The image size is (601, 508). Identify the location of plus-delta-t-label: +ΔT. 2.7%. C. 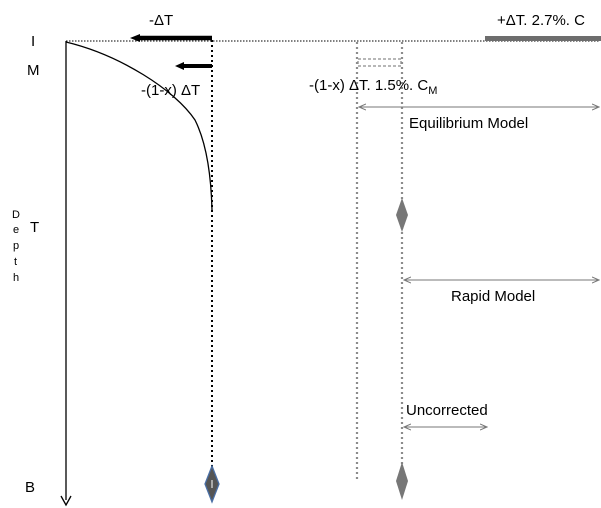
(541, 20).